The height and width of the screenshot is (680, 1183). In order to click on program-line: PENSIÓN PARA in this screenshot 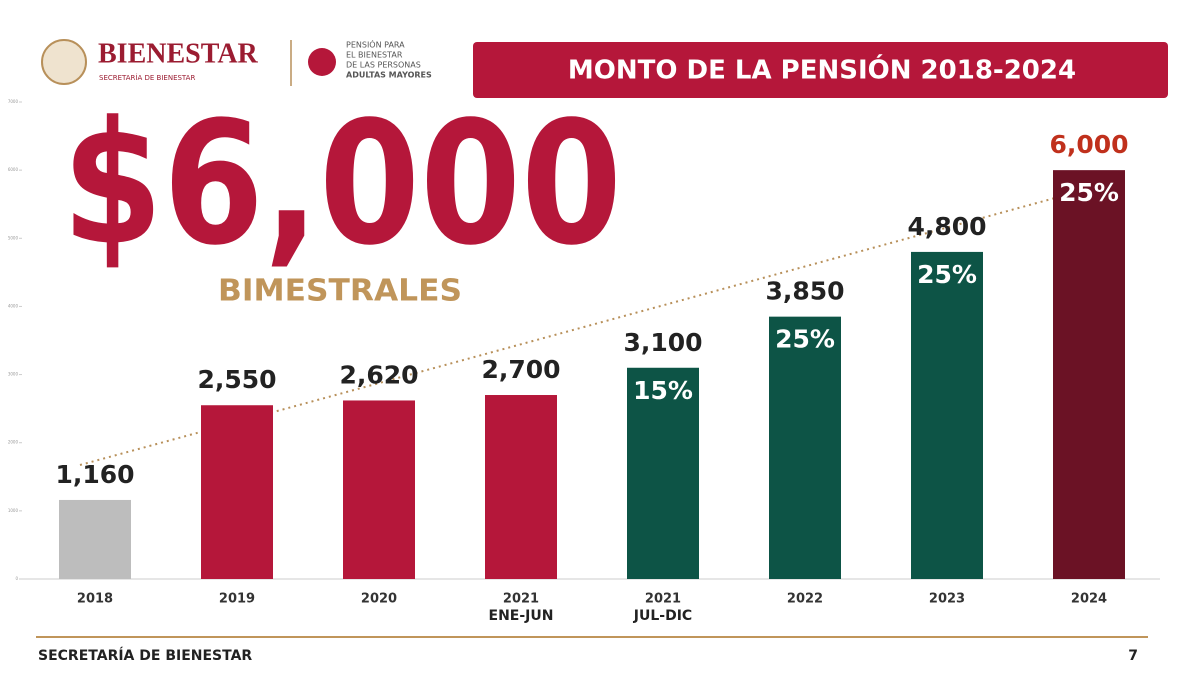, I will do `click(375, 44)`.